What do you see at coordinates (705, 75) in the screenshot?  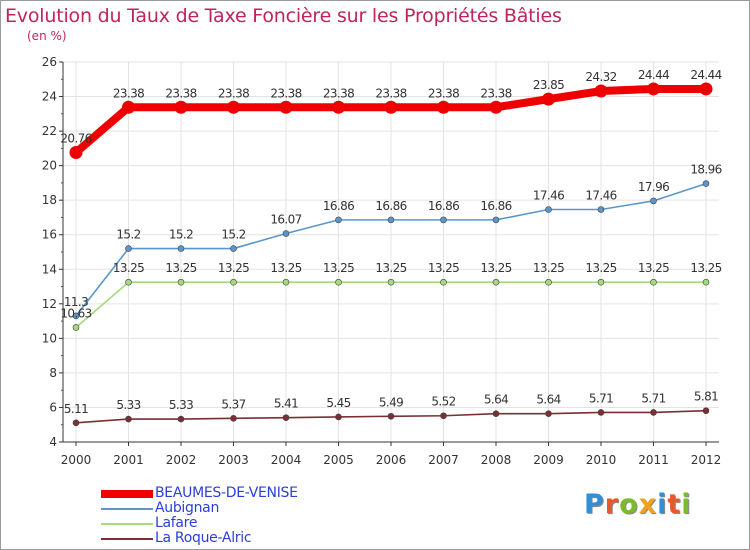 I see `data-label: 24.44` at bounding box center [705, 75].